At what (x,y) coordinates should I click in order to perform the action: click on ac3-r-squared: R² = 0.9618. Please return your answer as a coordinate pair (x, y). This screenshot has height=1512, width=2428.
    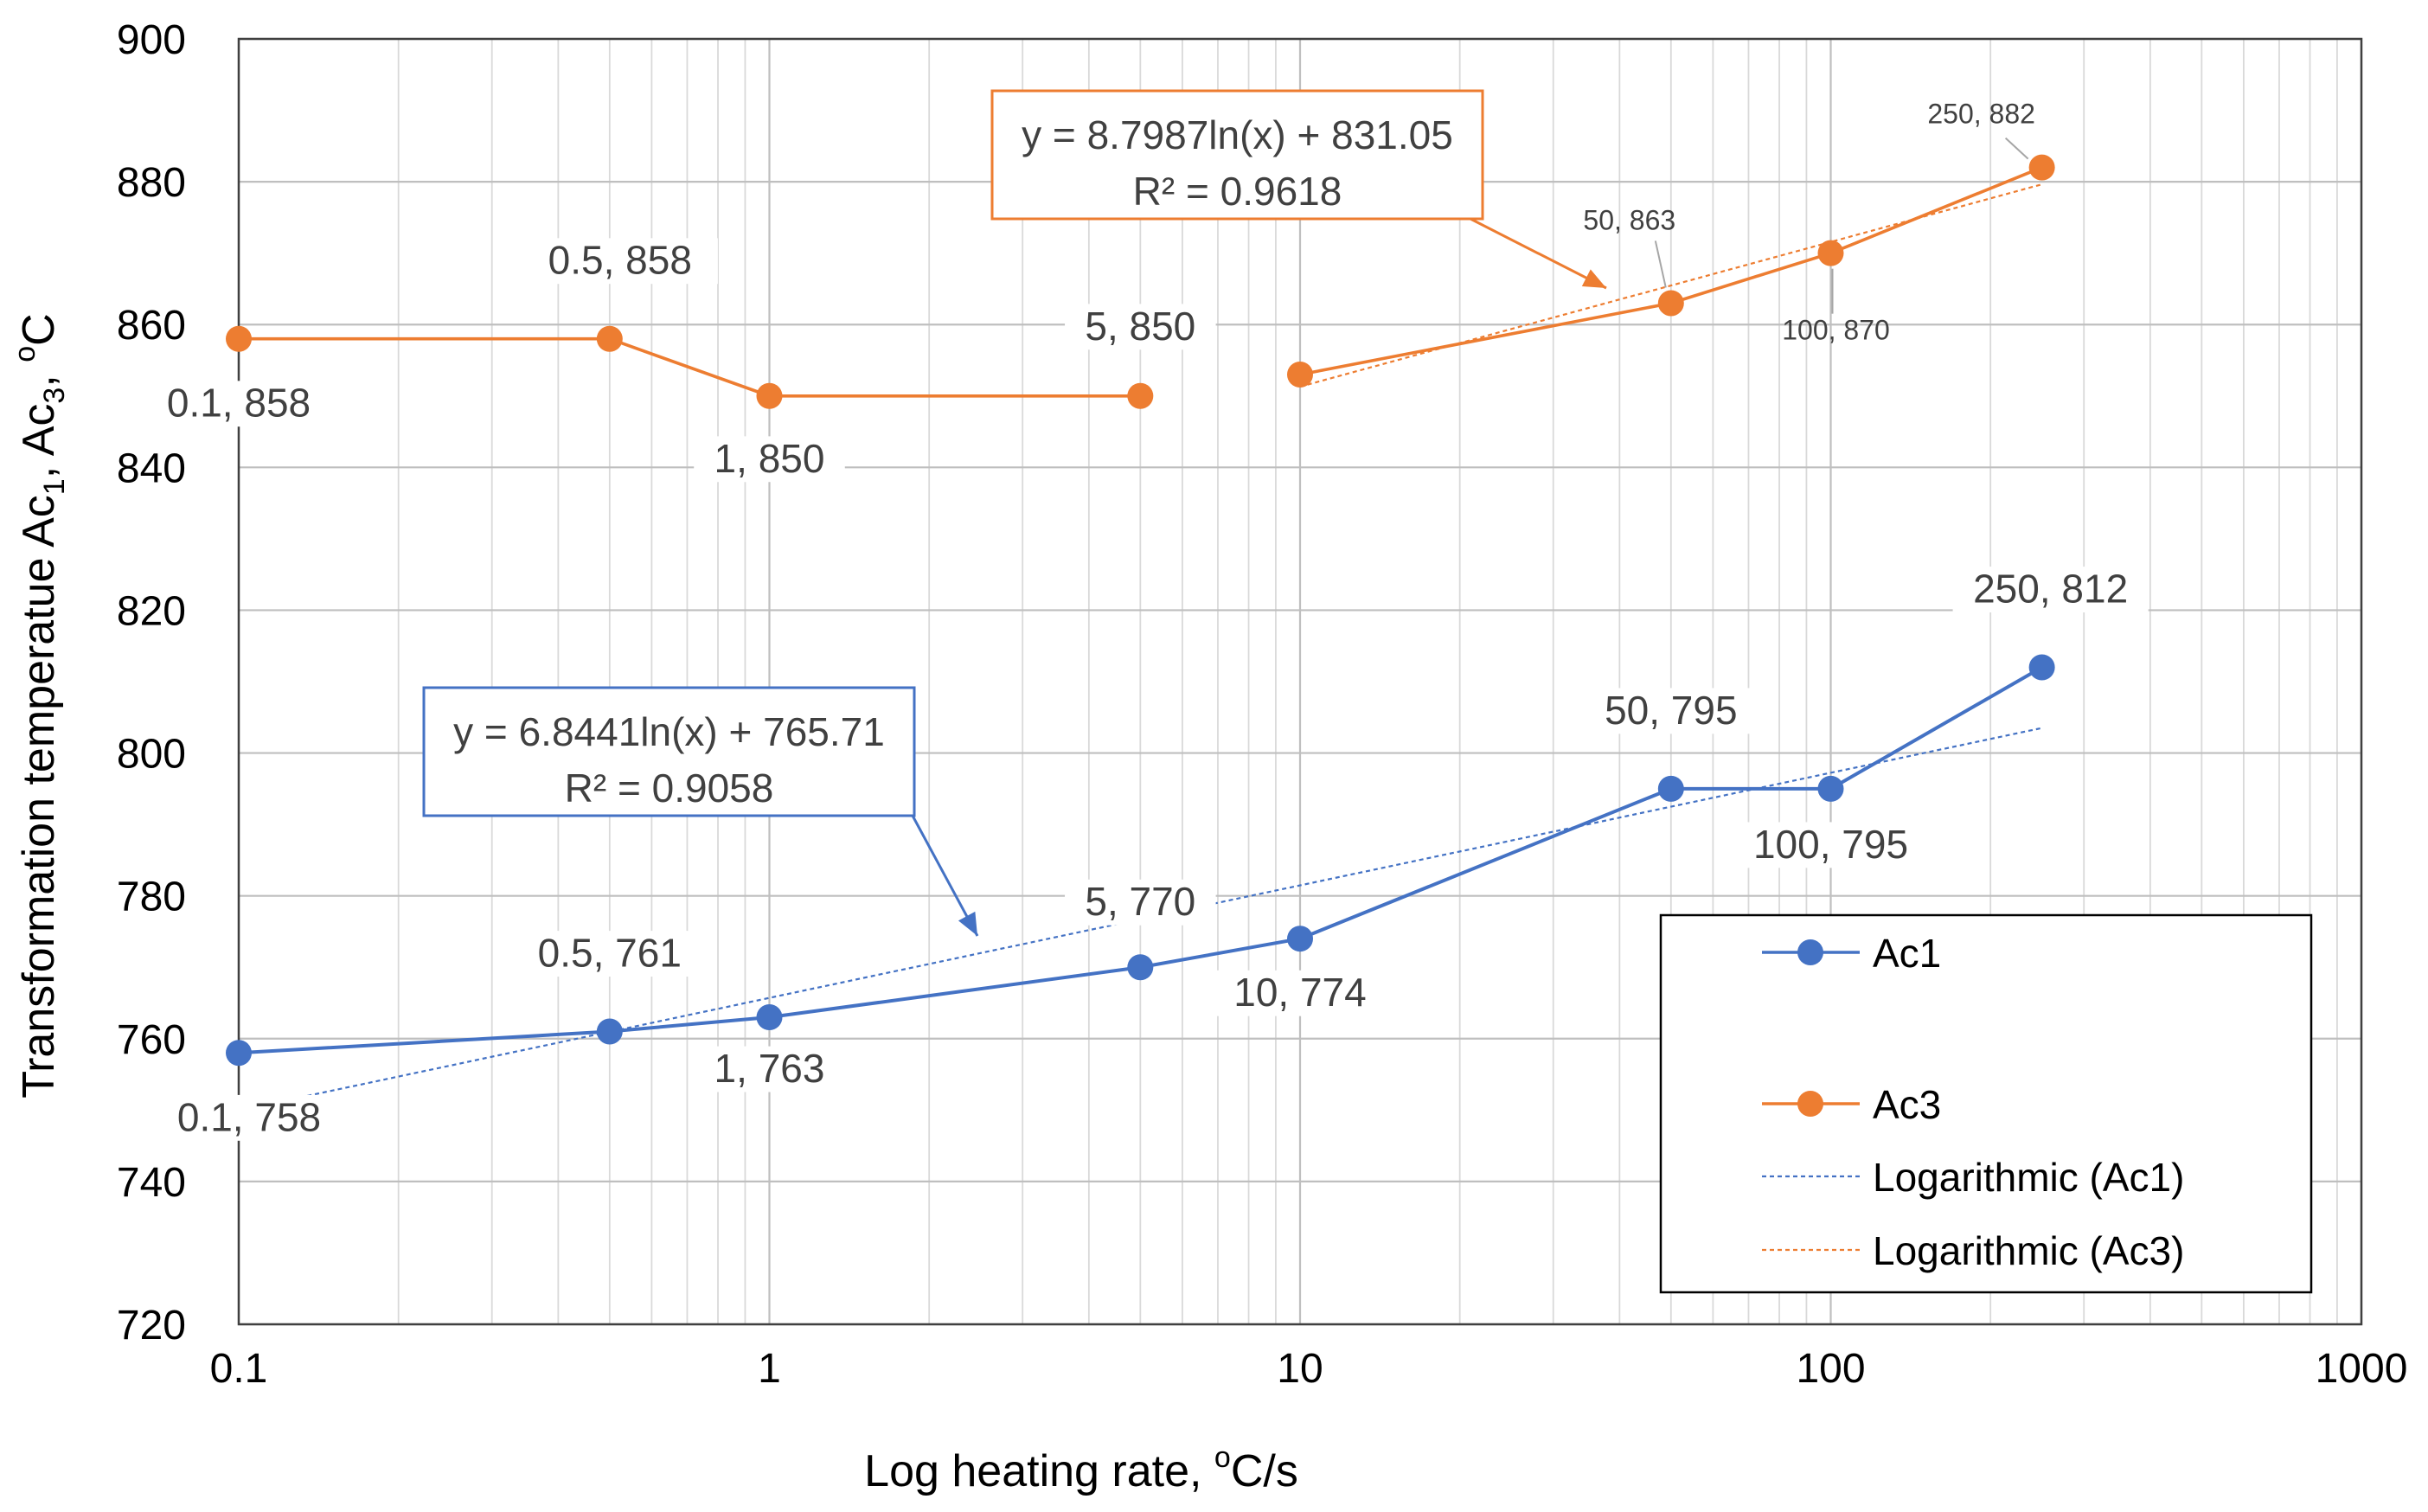
    Looking at the image, I should click on (1238, 191).